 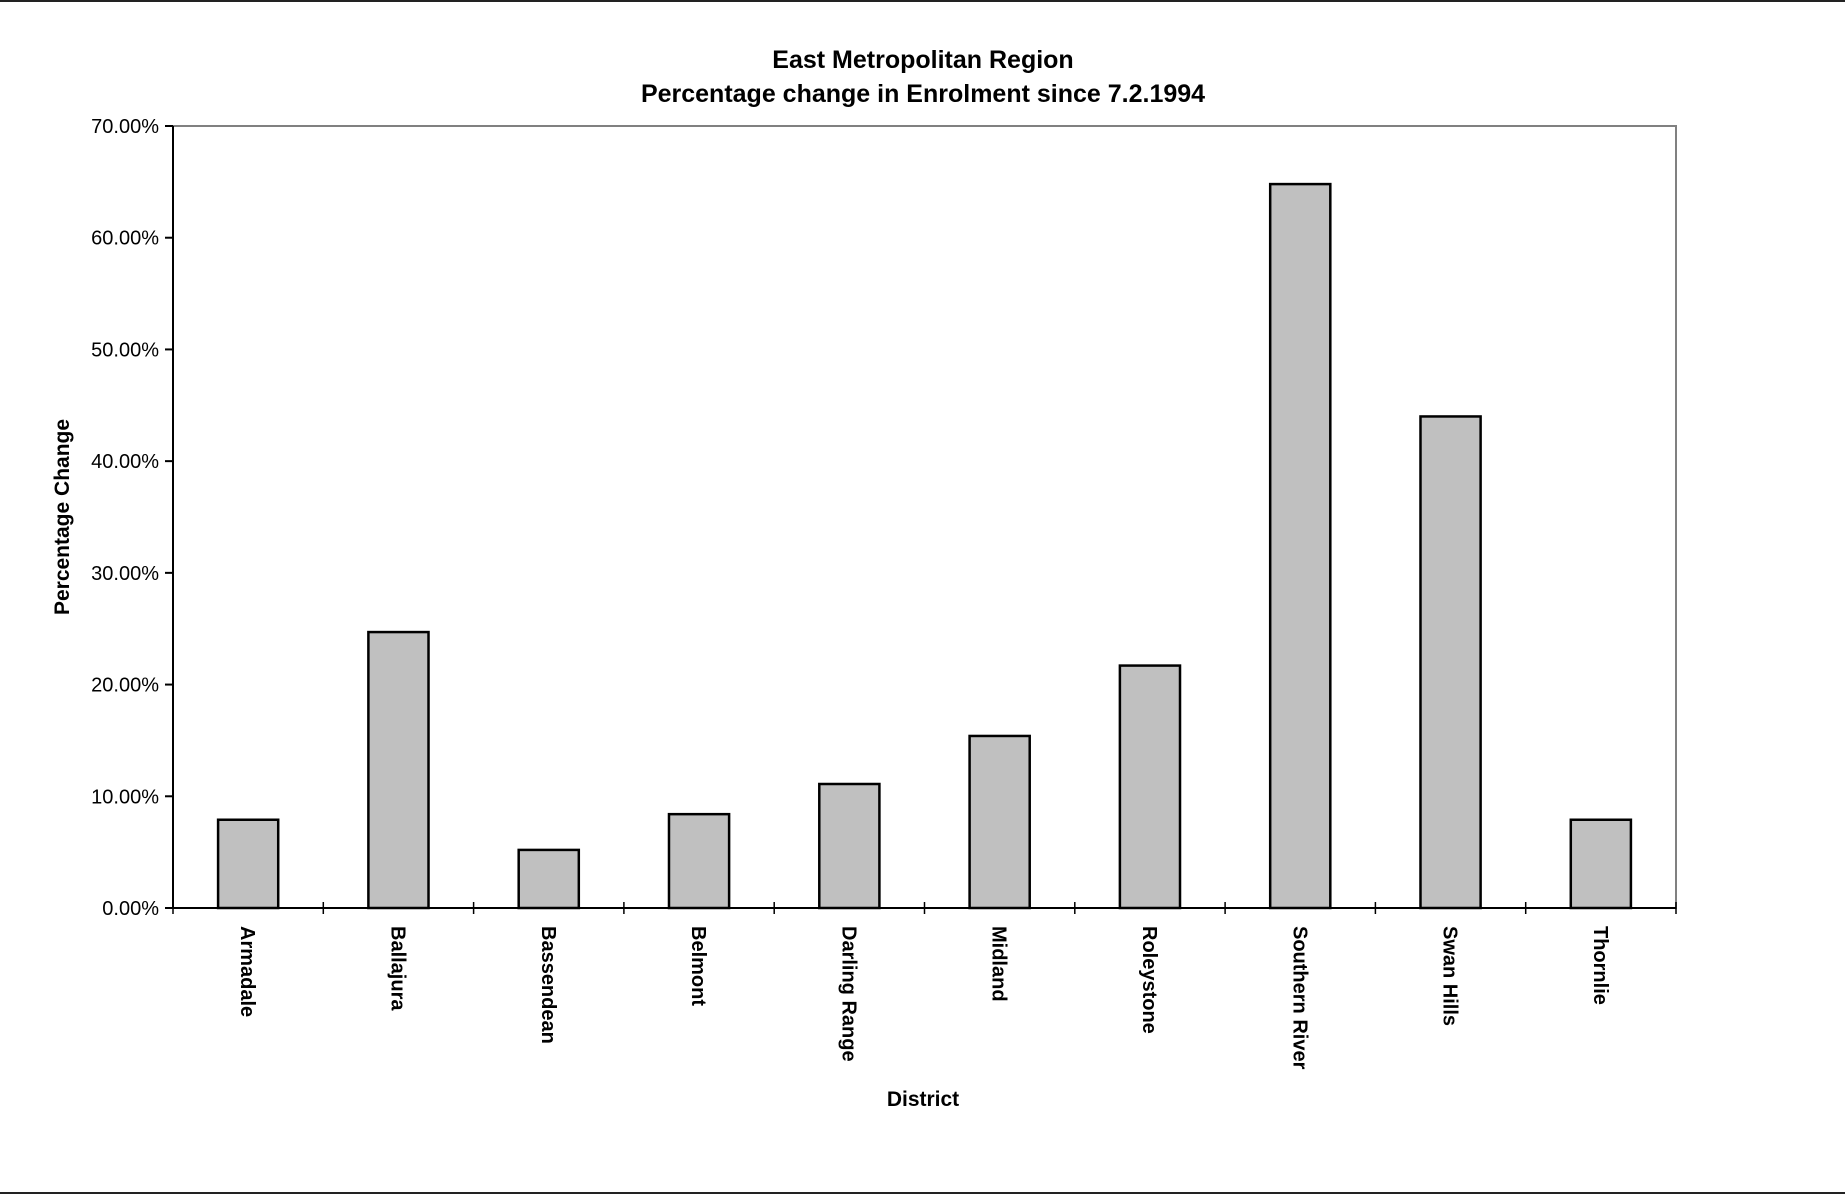 I want to click on x-tick-label: Southern River, so click(x=1299, y=998).